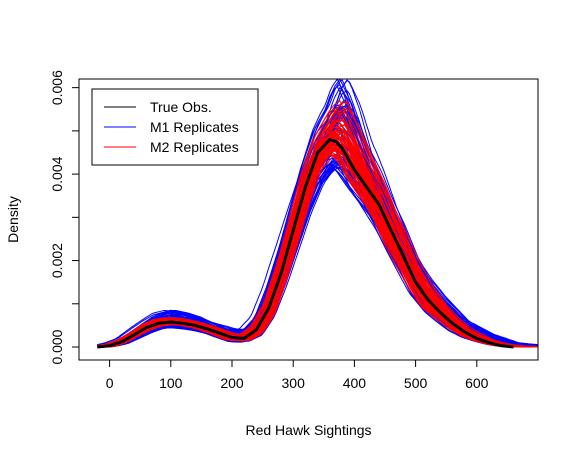 Image resolution: width=578 pixels, height=459 pixels. I want to click on legend: True Obs. M1 Replicates M2 Replicates, so click(175, 127).